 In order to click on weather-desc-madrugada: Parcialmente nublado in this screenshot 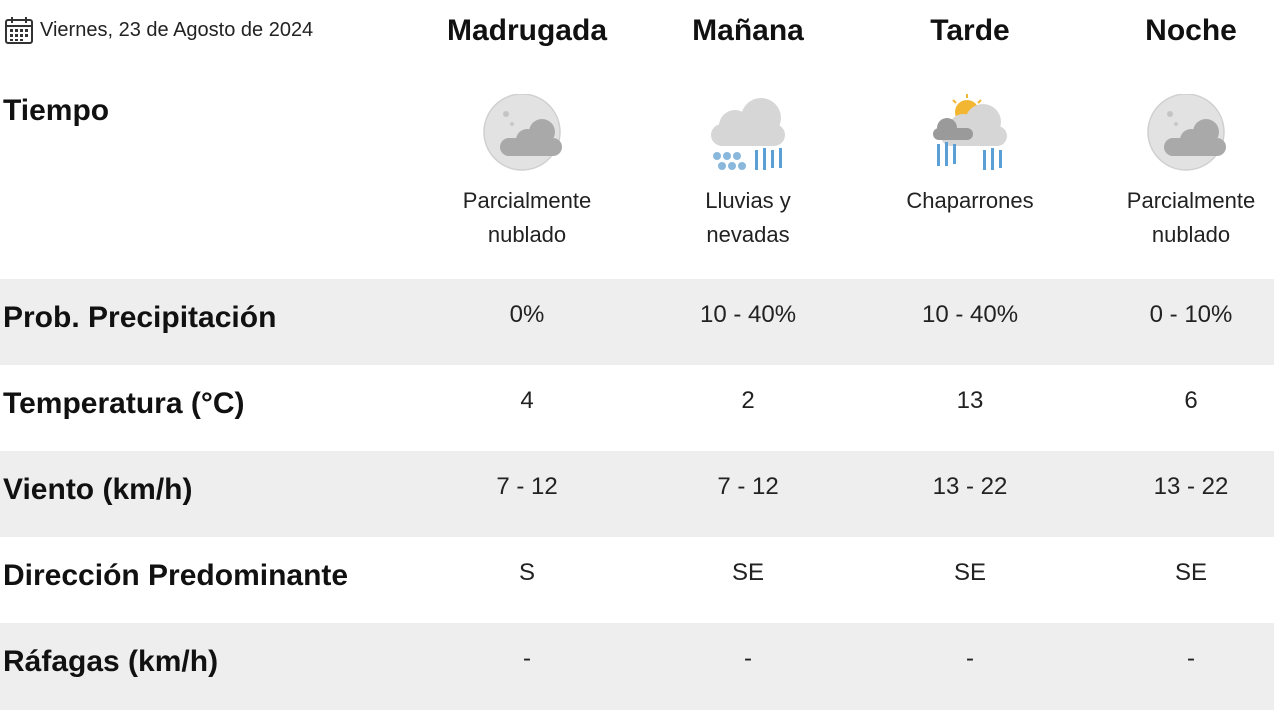, I will do `click(527, 217)`.